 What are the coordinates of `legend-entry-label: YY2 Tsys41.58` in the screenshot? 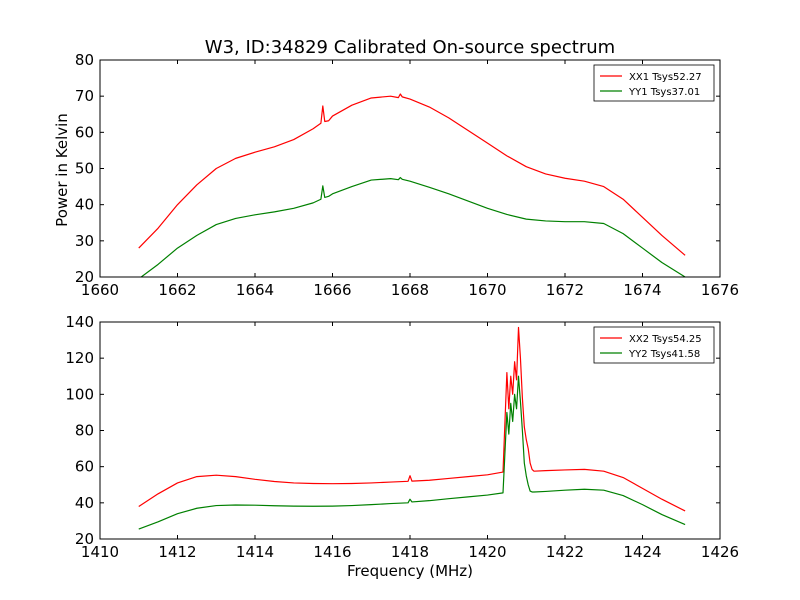 It's located at (664, 354).